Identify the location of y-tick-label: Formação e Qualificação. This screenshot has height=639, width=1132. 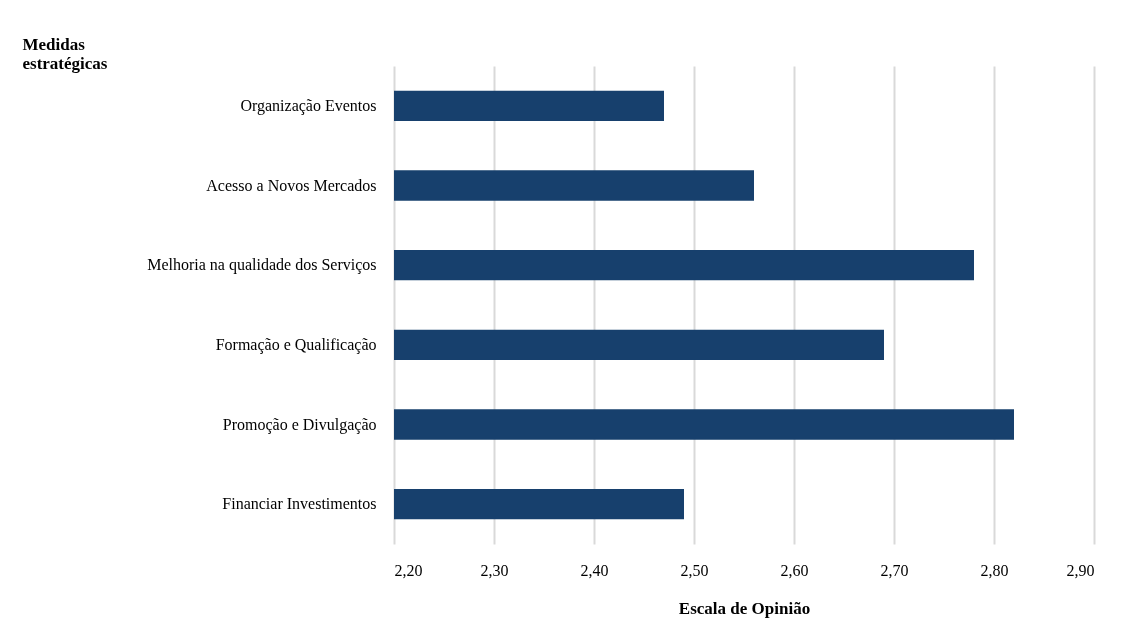
(296, 344).